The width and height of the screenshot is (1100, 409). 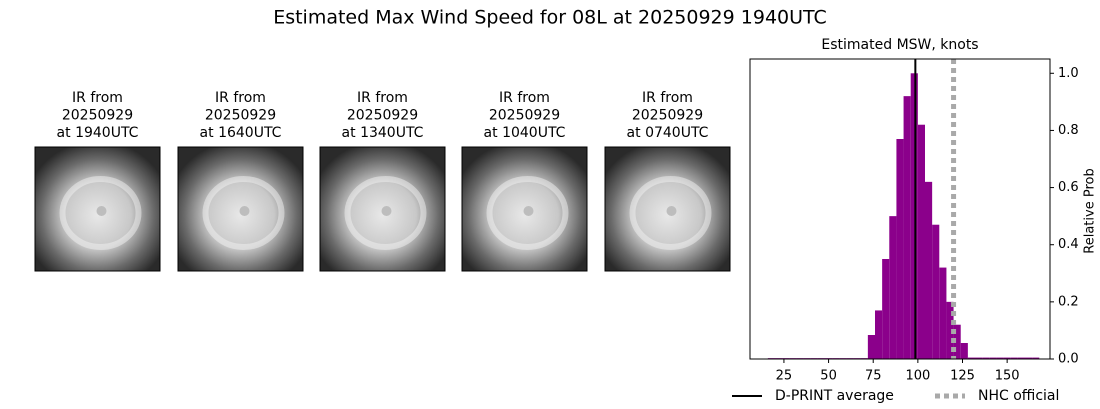 What do you see at coordinates (828, 376) in the screenshot?
I see `x-tick-label: 50` at bounding box center [828, 376].